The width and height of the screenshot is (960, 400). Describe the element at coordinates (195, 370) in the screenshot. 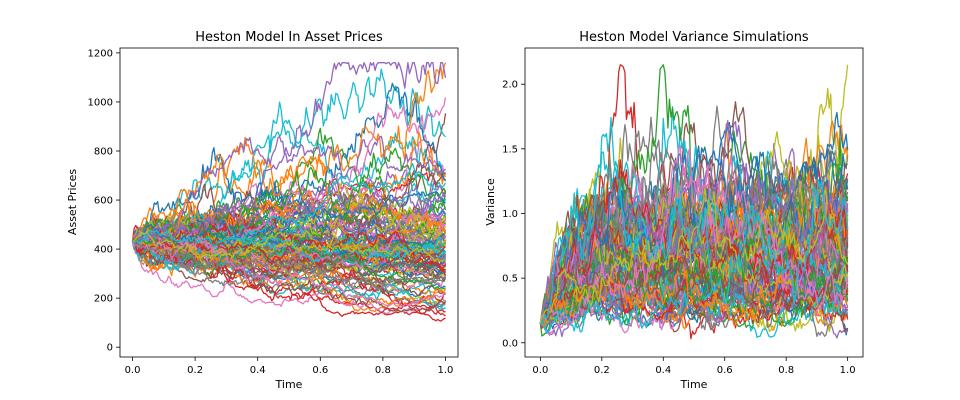

I see `asset-x-tick-label: 0.2` at that location.